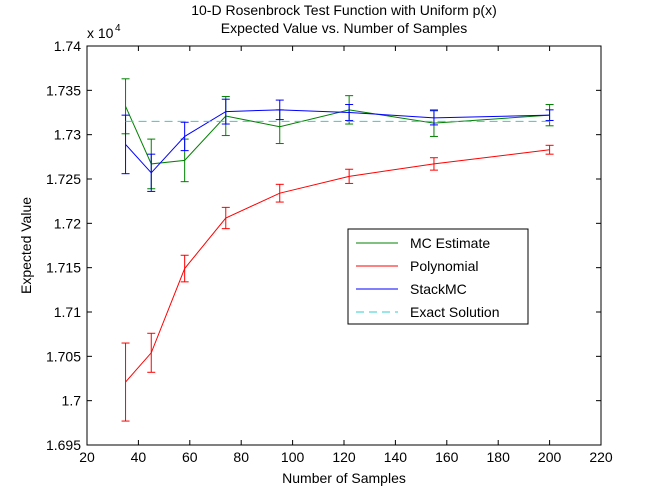  Describe the element at coordinates (601, 457) in the screenshot. I see `x-tick-label: 220` at that location.